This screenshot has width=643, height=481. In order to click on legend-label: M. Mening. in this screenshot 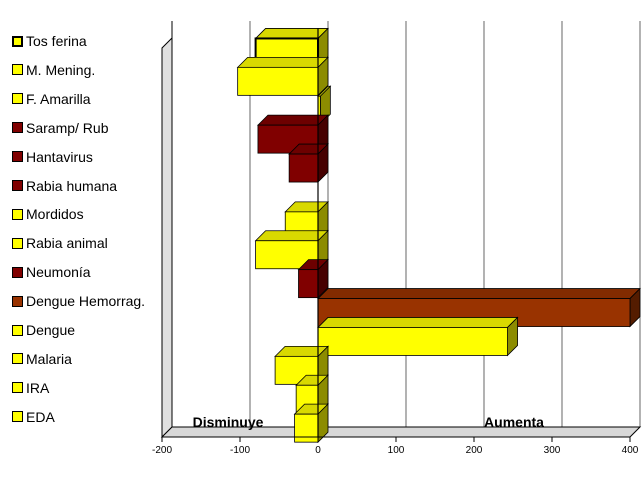, I will do `click(61, 69)`.